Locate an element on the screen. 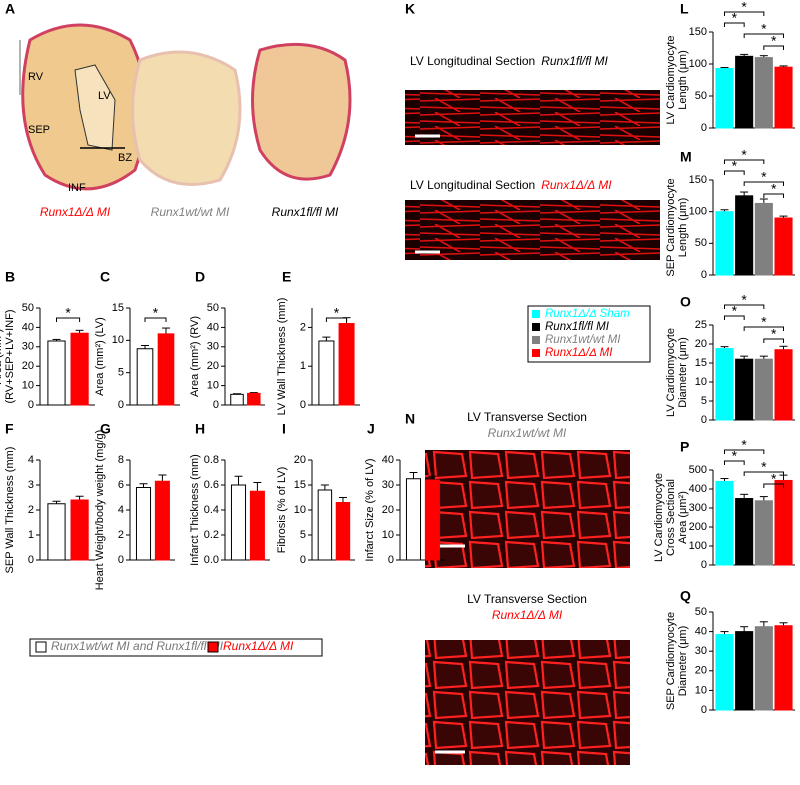 The image size is (800, 785). y-tick-label: 200 is located at coordinates (698, 527).